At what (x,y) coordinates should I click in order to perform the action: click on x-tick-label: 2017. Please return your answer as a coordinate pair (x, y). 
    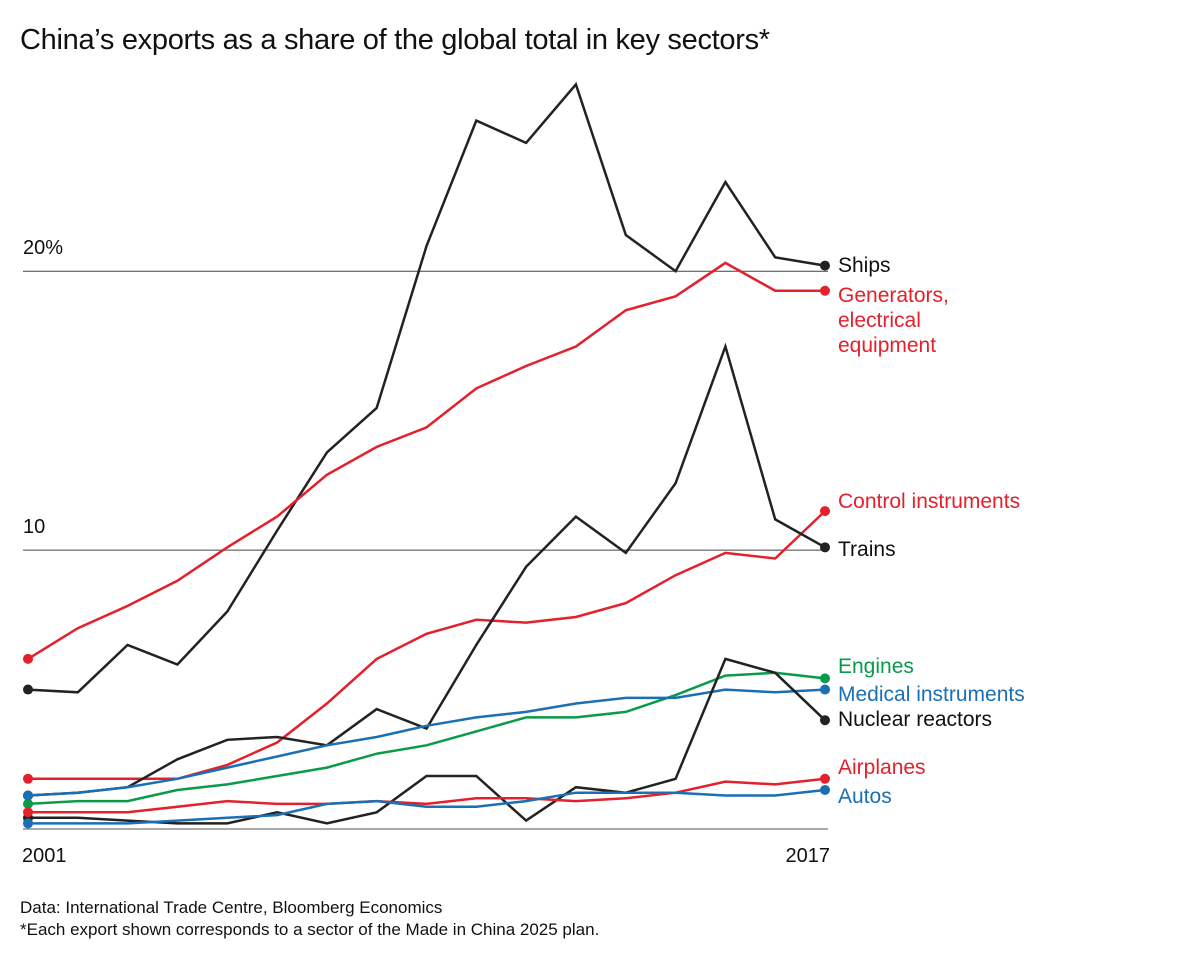
    Looking at the image, I should click on (808, 856).